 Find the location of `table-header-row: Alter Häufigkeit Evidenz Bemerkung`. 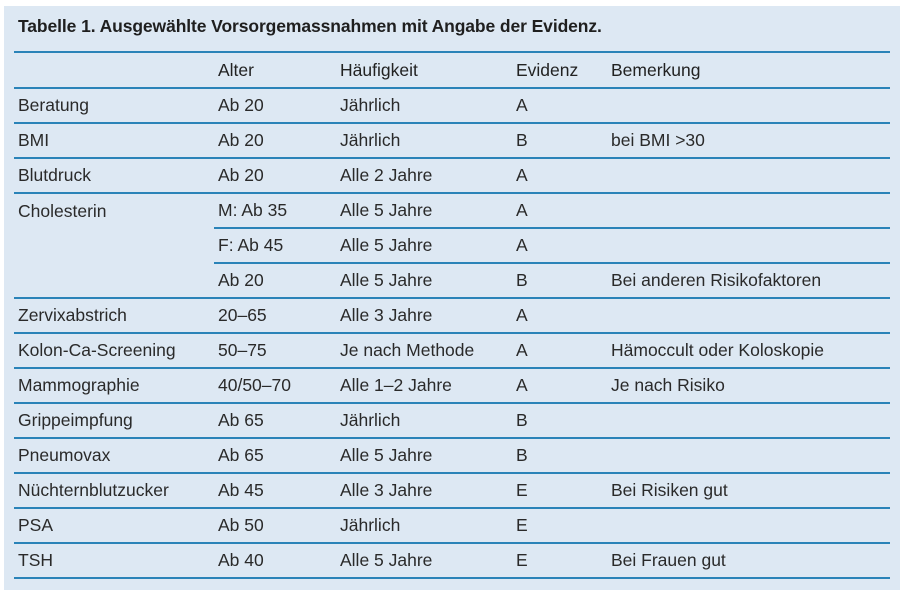

table-header-row: Alter Häufigkeit Evidenz Bemerkung is located at coordinates (452, 70).